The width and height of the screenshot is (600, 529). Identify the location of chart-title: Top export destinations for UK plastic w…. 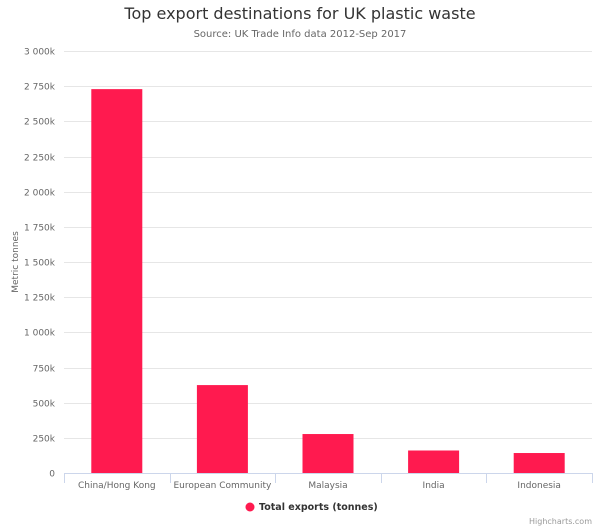
(299, 13).